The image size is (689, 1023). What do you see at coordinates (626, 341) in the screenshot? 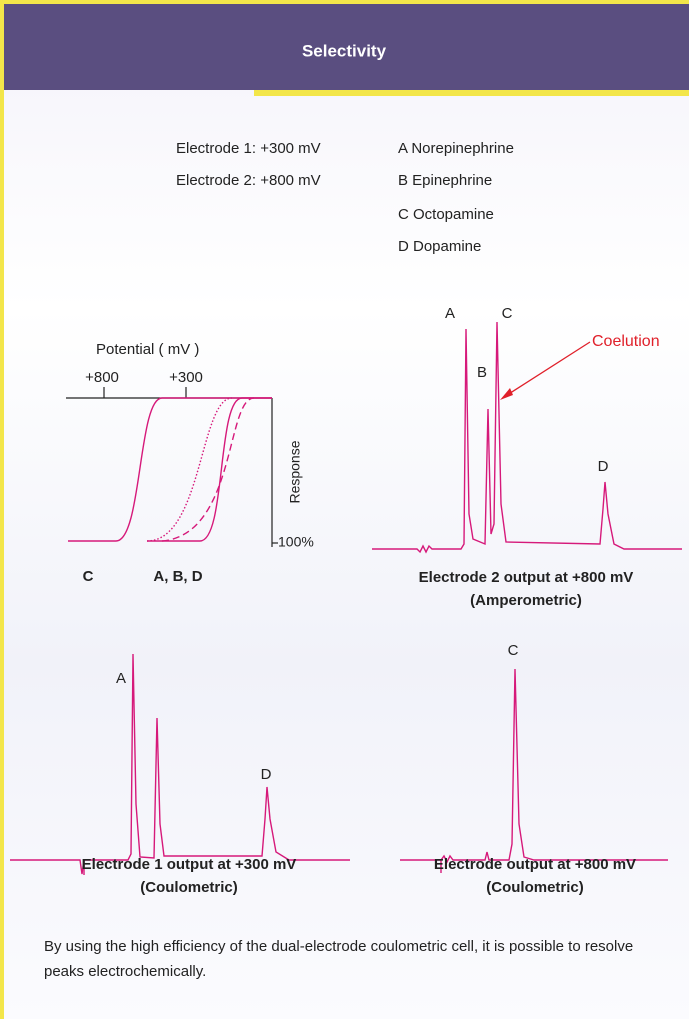
I see `annotation: Coelution` at bounding box center [626, 341].